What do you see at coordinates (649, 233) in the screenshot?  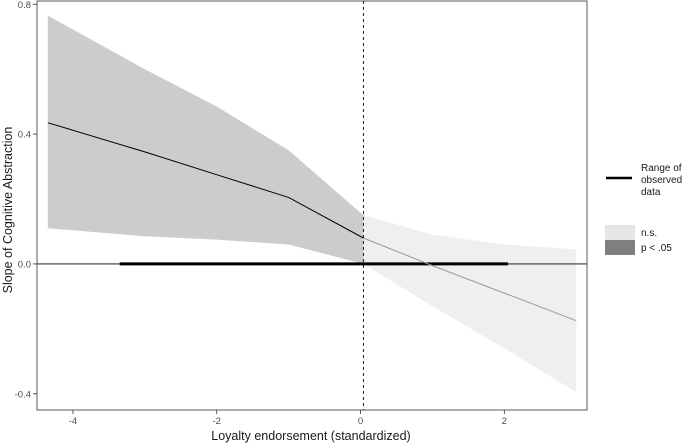 I see `legend-ns-label: n.s.` at bounding box center [649, 233].